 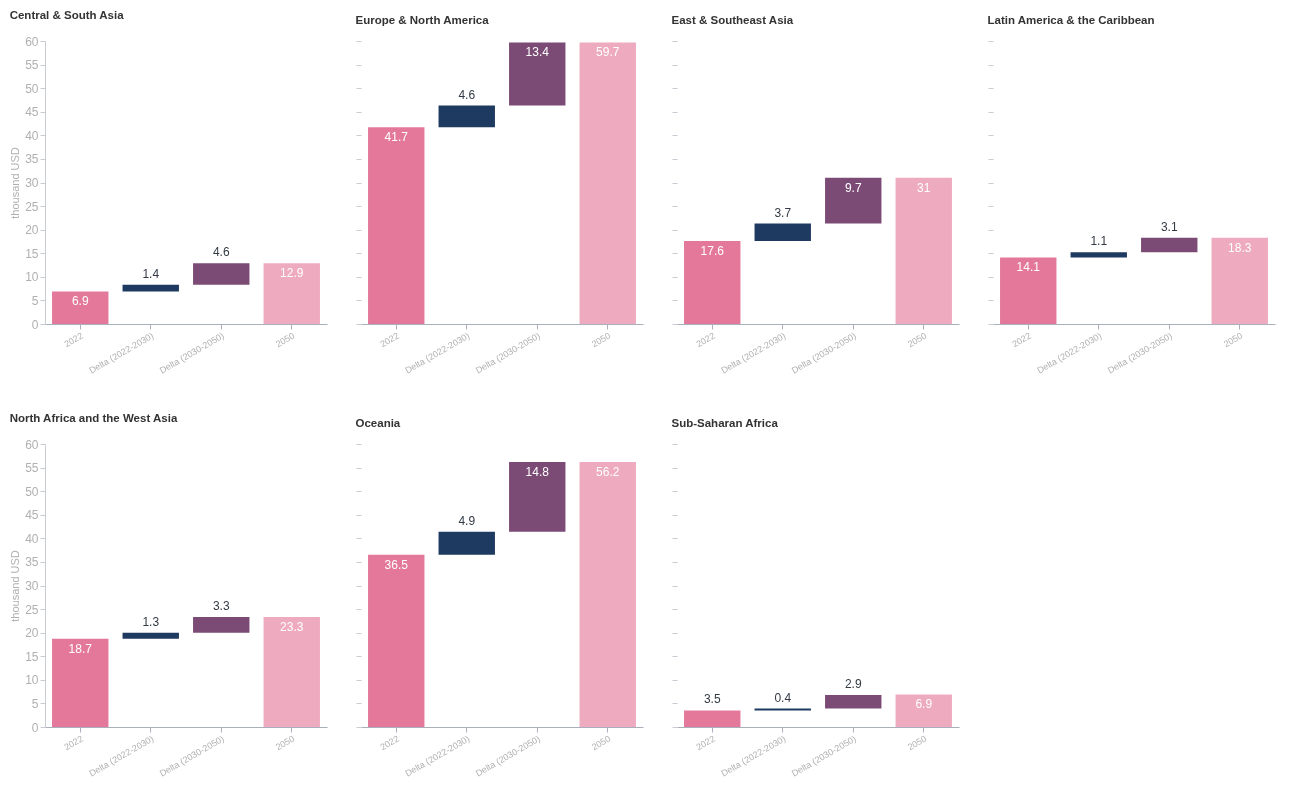 What do you see at coordinates (853, 187) in the screenshot?
I see `data-label: 9.7` at bounding box center [853, 187].